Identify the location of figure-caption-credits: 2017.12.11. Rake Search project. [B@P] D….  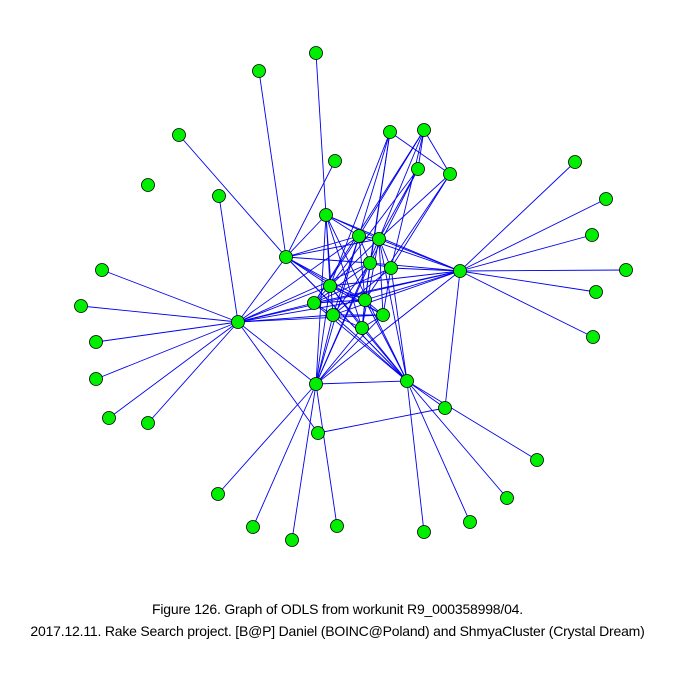
(337, 631).